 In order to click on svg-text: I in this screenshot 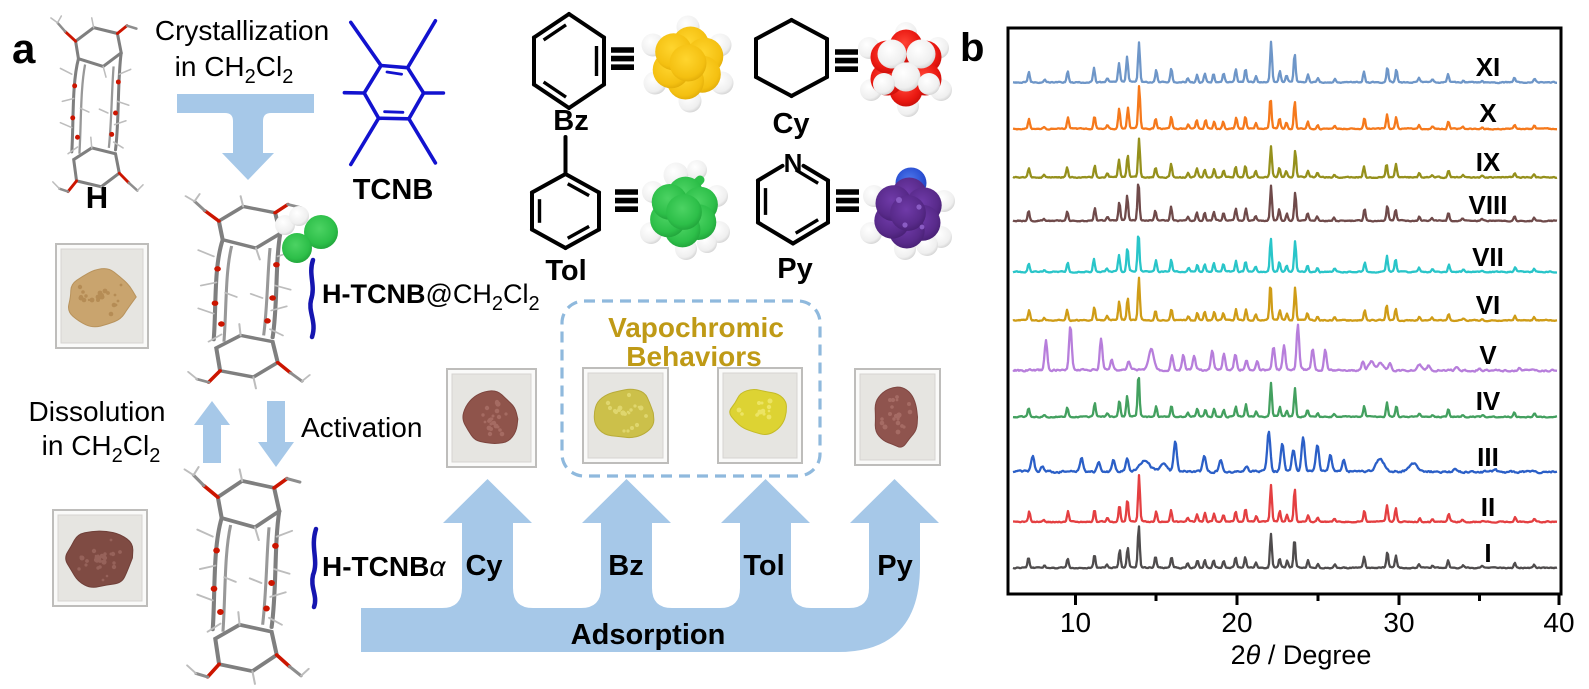, I will do `click(1487, 553)`.